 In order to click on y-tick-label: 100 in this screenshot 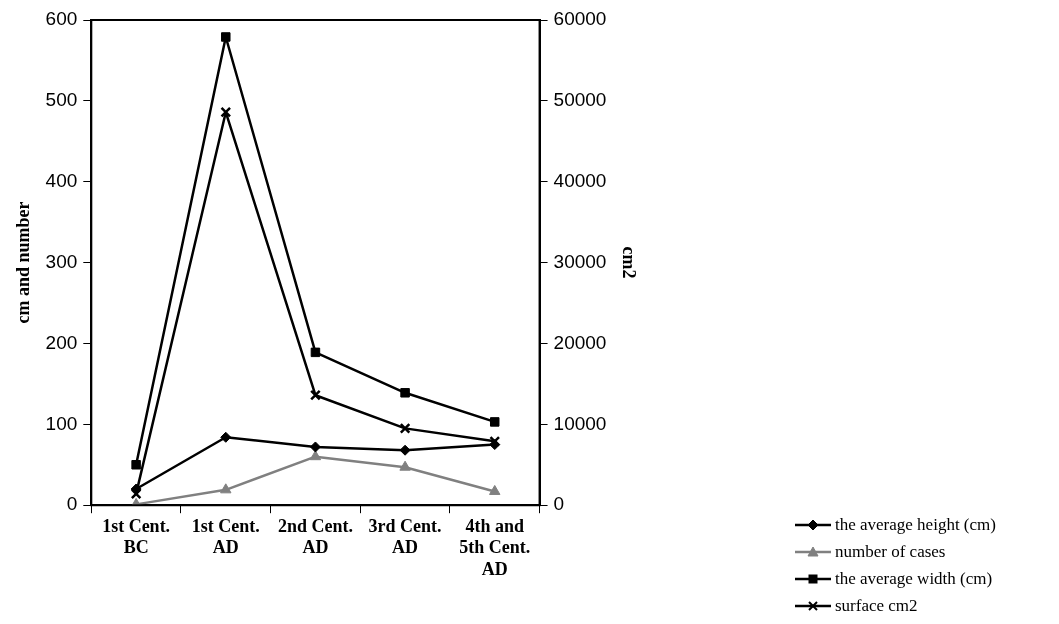, I will do `click(61, 423)`.